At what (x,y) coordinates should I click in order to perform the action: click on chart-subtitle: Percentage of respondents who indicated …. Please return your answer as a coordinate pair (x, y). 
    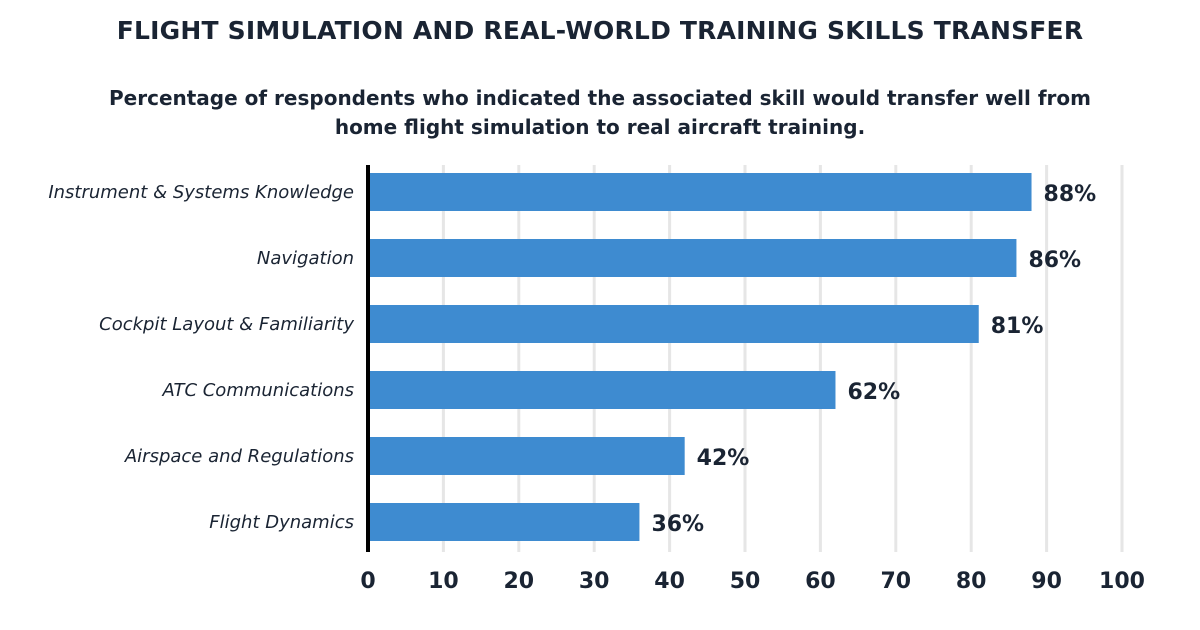
    Looking at the image, I should click on (600, 112).